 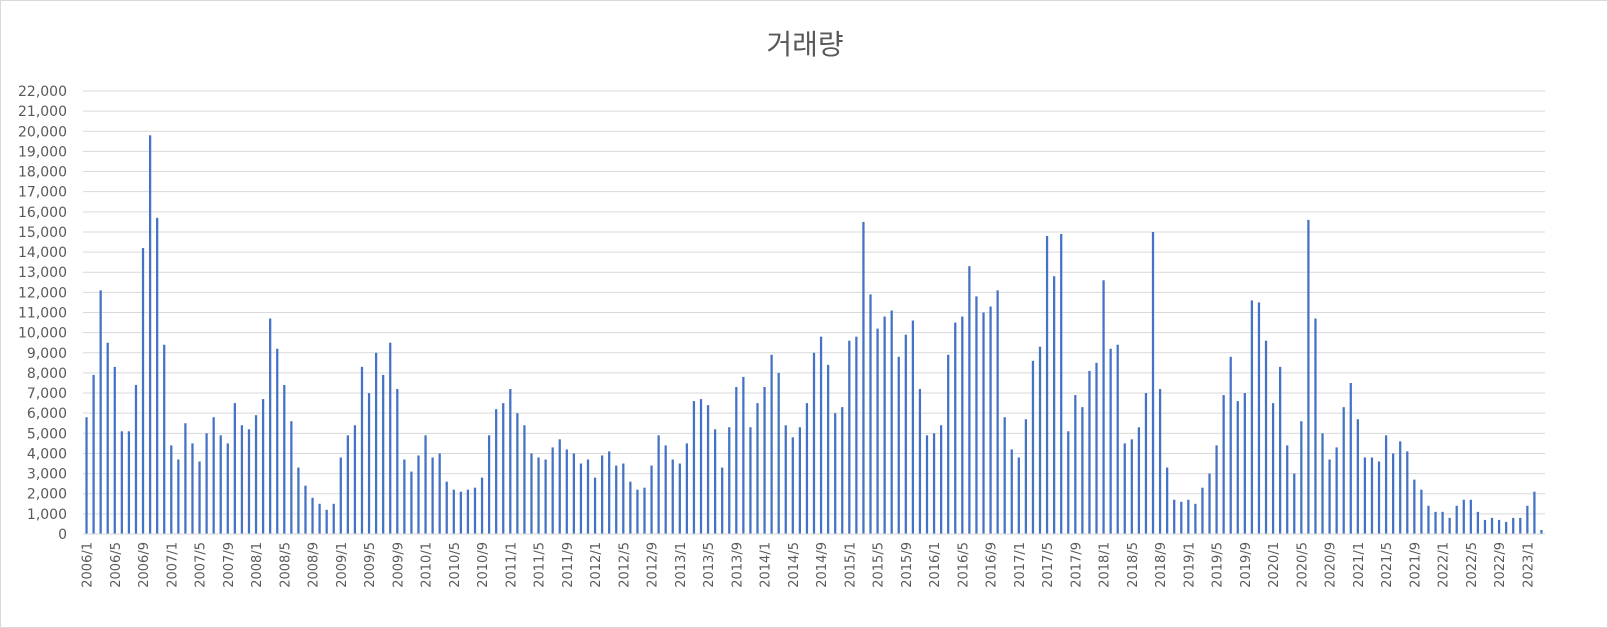 What do you see at coordinates (398, 565) in the screenshot?
I see `x-tick-label: 2009/9` at bounding box center [398, 565].